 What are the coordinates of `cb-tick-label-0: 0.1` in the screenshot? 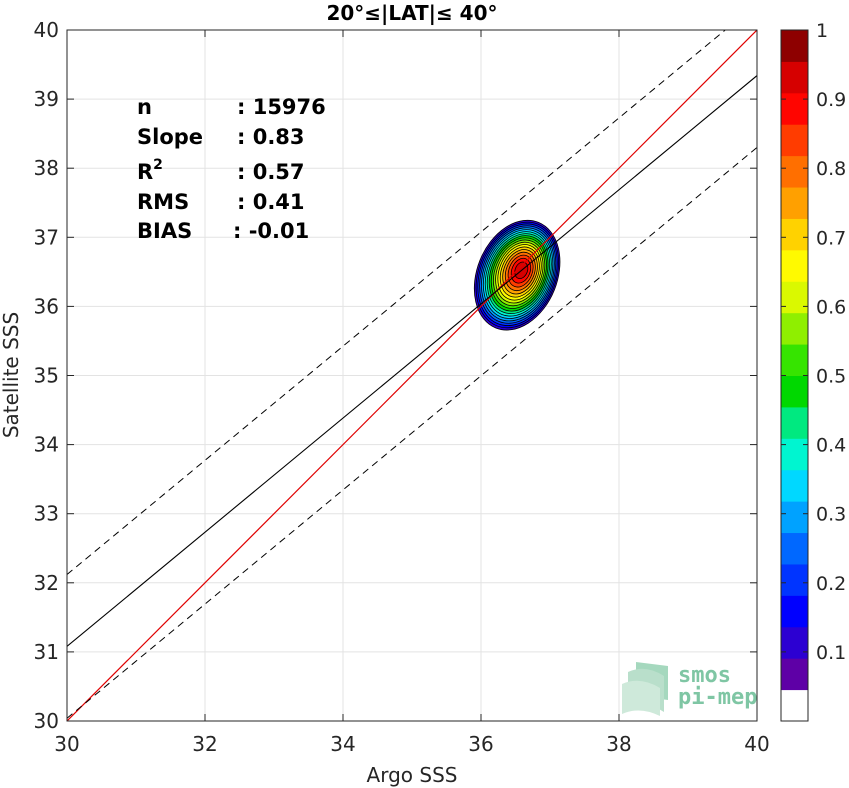 It's located at (831, 653).